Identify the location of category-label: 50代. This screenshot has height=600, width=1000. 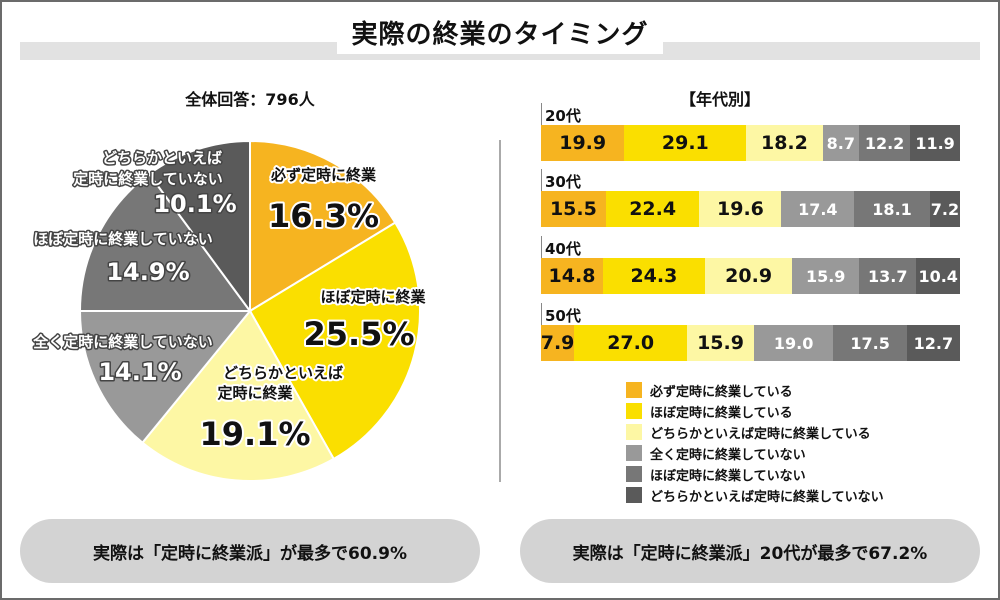
(563, 316).